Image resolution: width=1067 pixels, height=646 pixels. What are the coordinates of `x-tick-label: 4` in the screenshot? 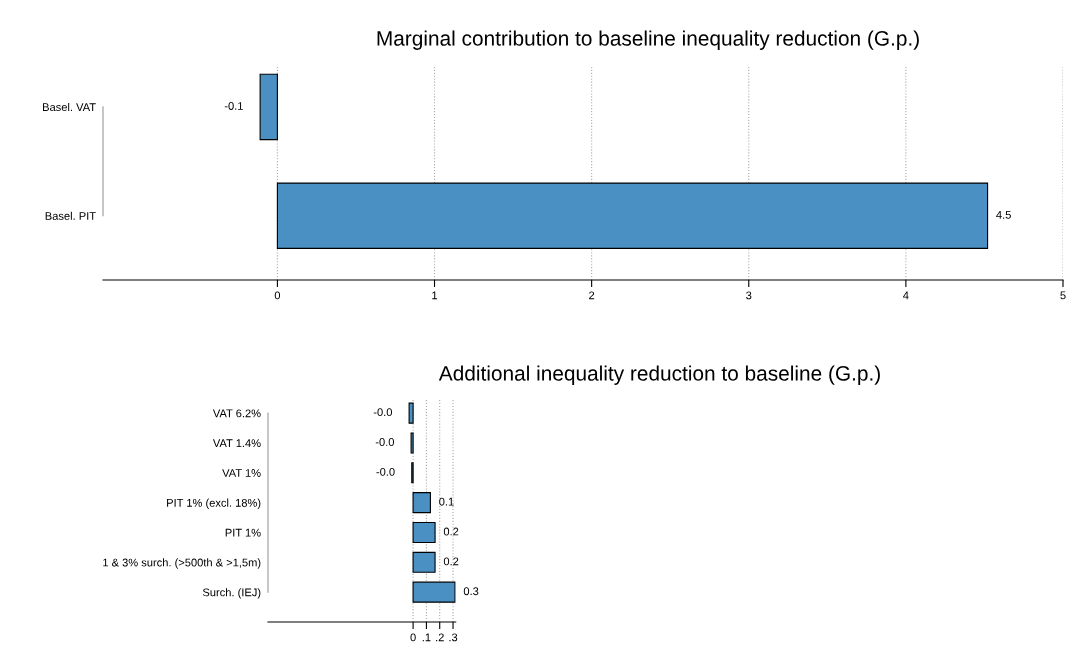 It's located at (906, 295).